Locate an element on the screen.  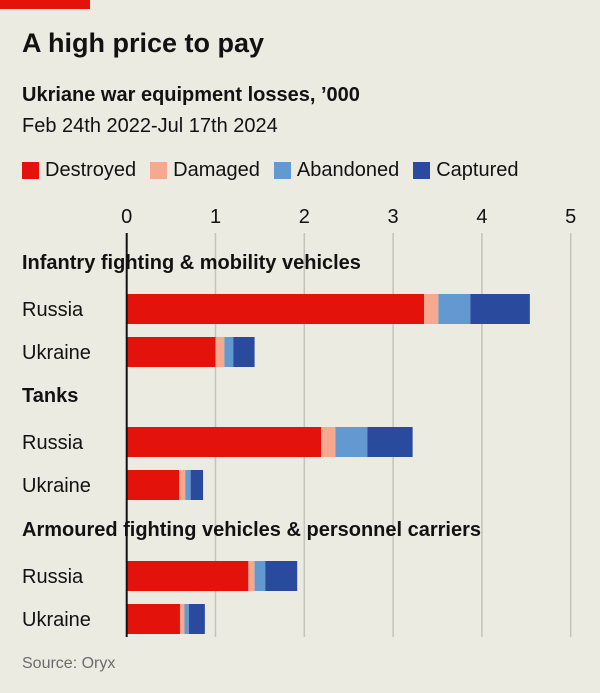
tick-label: 5 is located at coordinates (570, 217).